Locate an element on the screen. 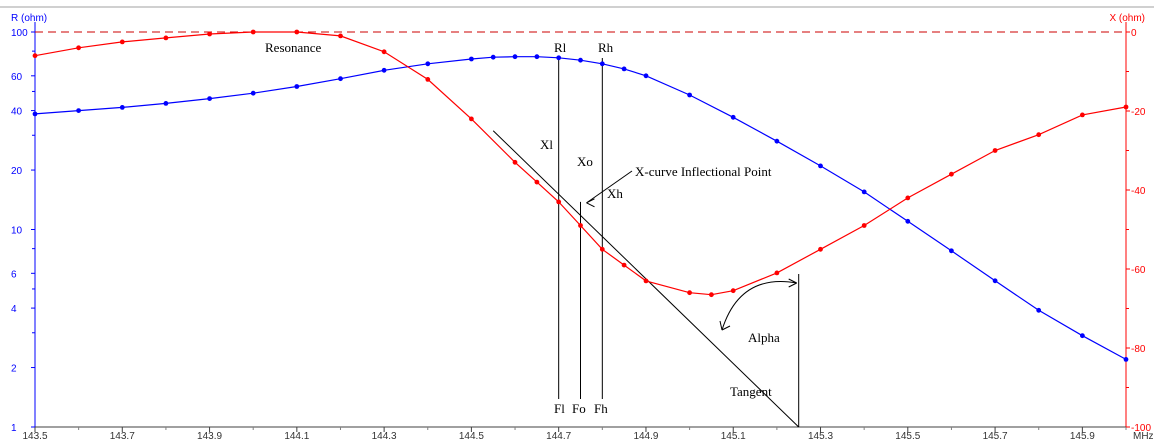  inflection-arrowhead is located at coordinates (590, 203).